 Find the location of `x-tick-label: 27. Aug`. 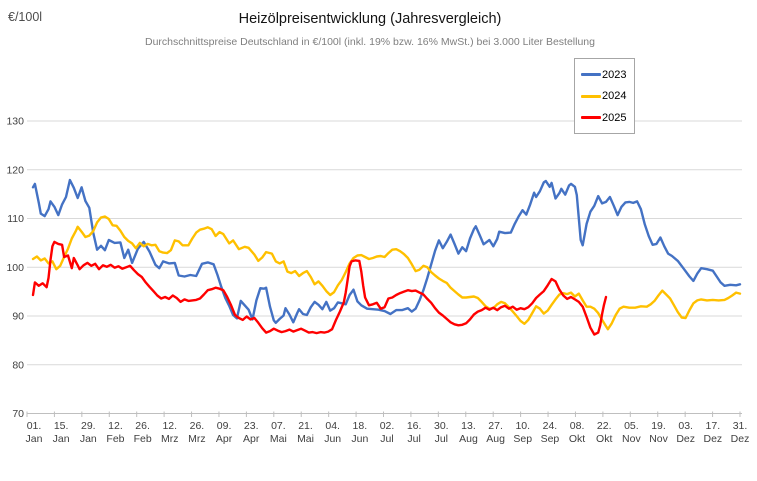

x-tick-label: 27. Aug is located at coordinates (495, 432).